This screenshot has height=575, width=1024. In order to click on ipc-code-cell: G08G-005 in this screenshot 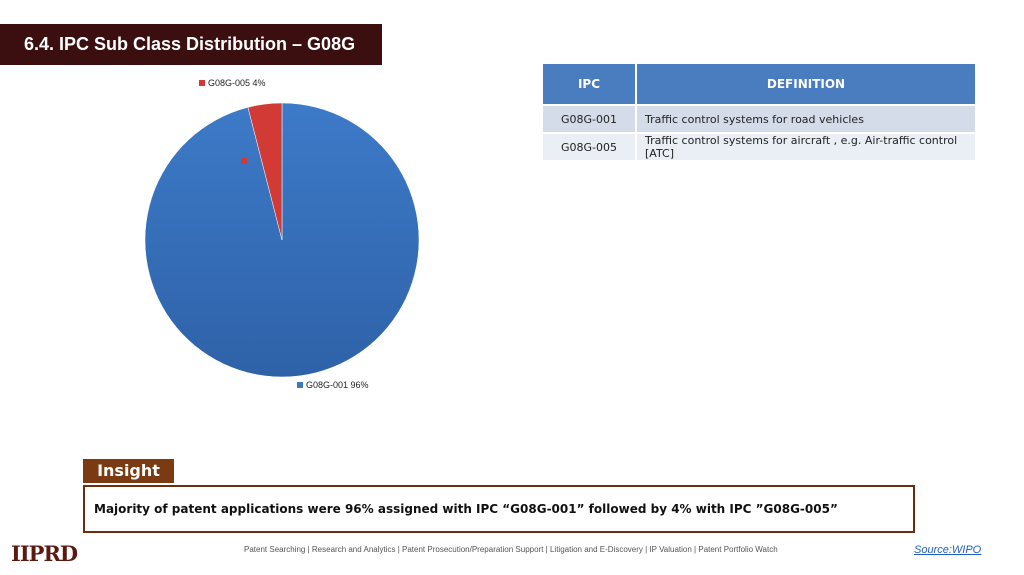, I will do `click(590, 146)`.